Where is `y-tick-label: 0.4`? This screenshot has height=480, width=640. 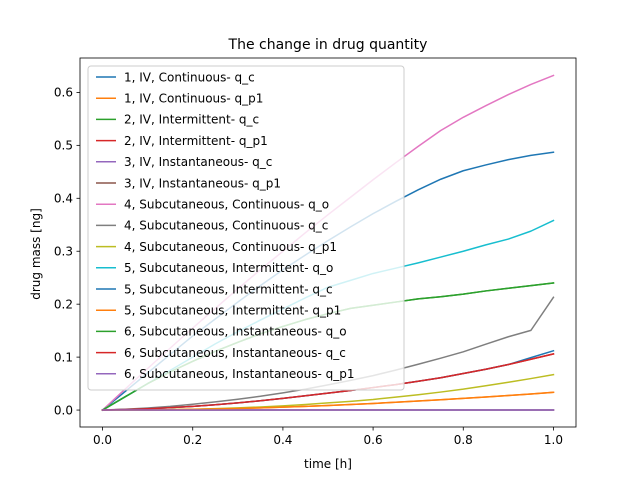 y-tick-label: 0.4 is located at coordinates (63, 199).